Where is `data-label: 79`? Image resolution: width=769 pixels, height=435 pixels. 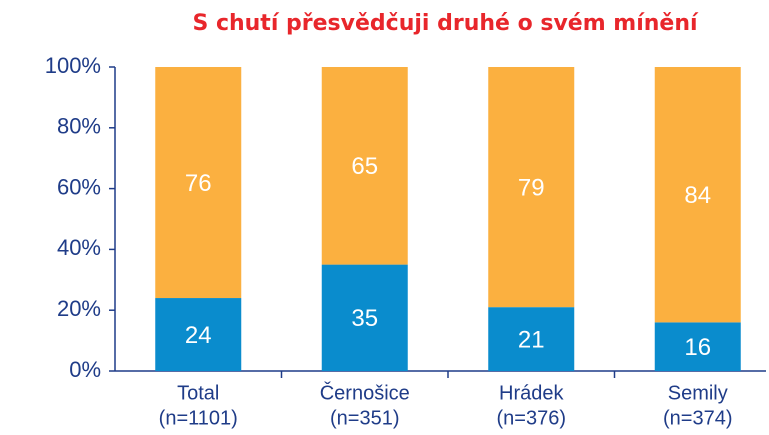 data-label: 79 is located at coordinates (531, 187).